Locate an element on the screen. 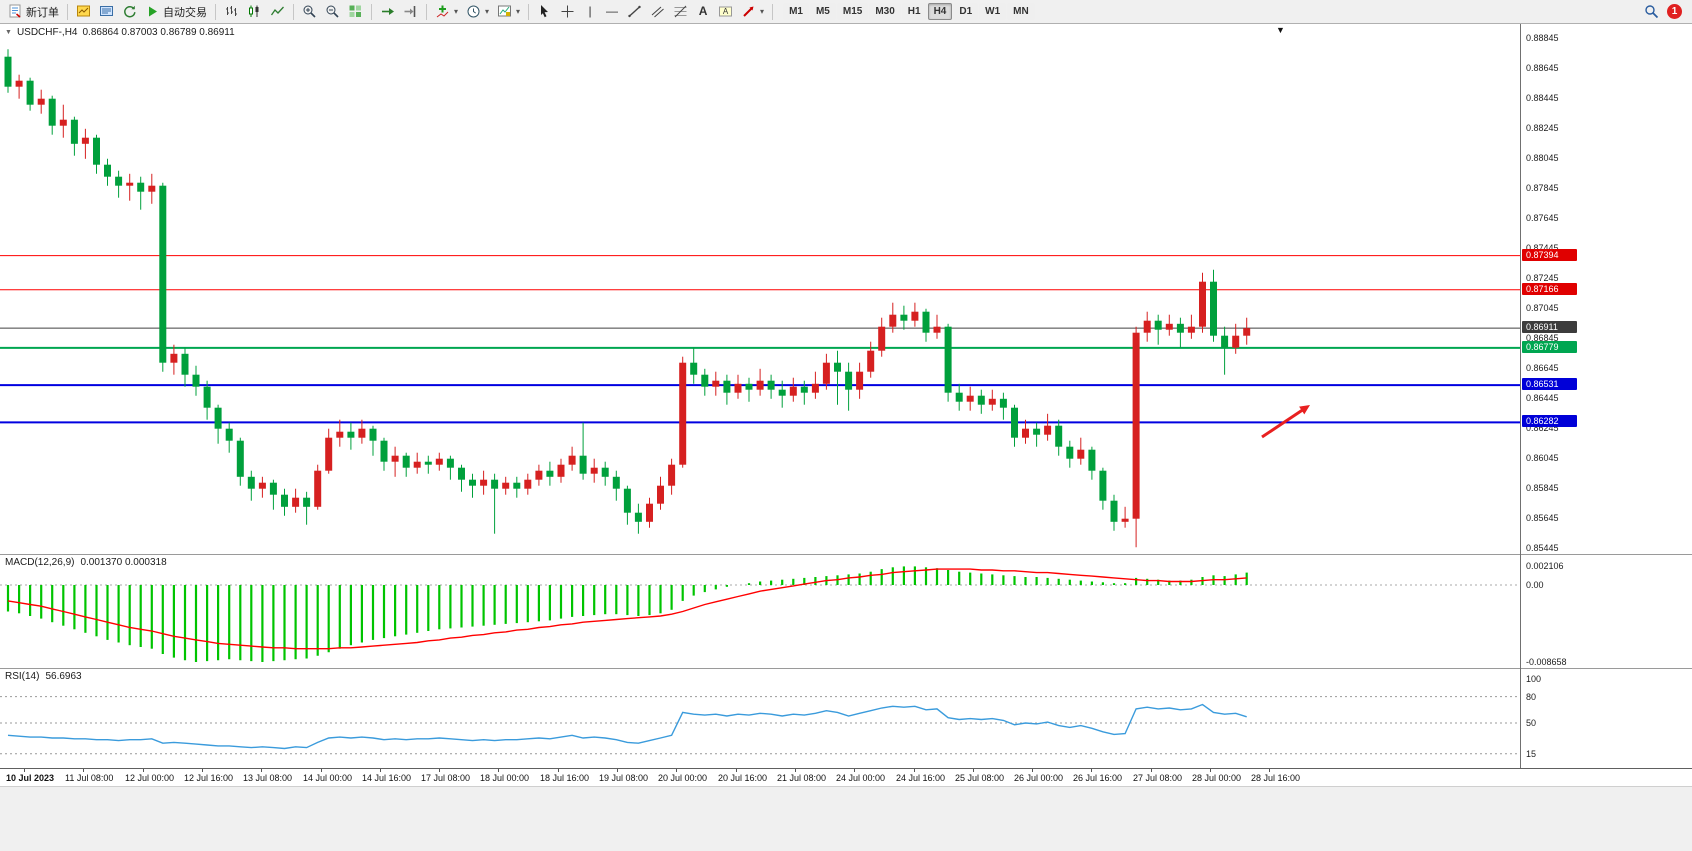 Image resolution: width=1692 pixels, height=851 pixels. chart-symbol-period: USDCHF-,H4 is located at coordinates (47, 32).